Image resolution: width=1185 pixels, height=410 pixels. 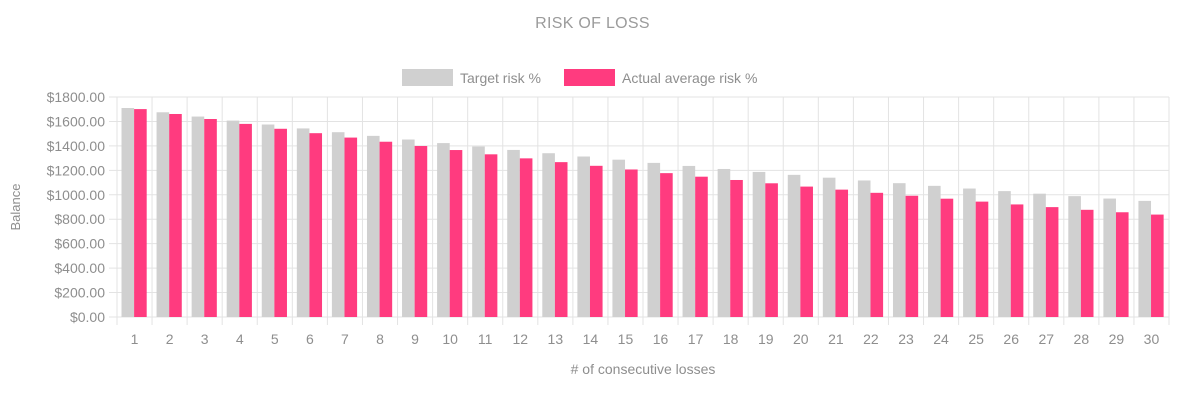 I want to click on y-tick-label: $600.00, so click(x=79, y=244).